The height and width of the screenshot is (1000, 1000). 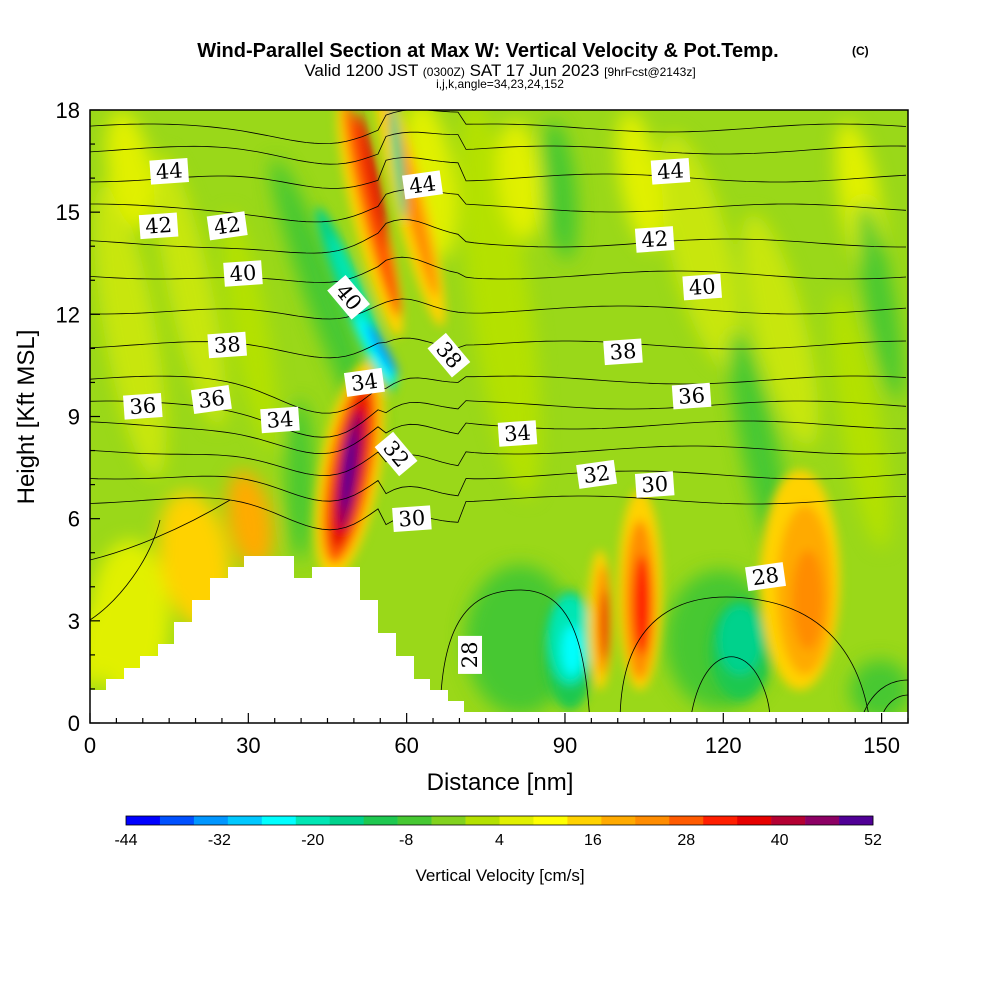 What do you see at coordinates (499, 875) in the screenshot?
I see `colorbar-label: Vertical Velocity [cm/s]` at bounding box center [499, 875].